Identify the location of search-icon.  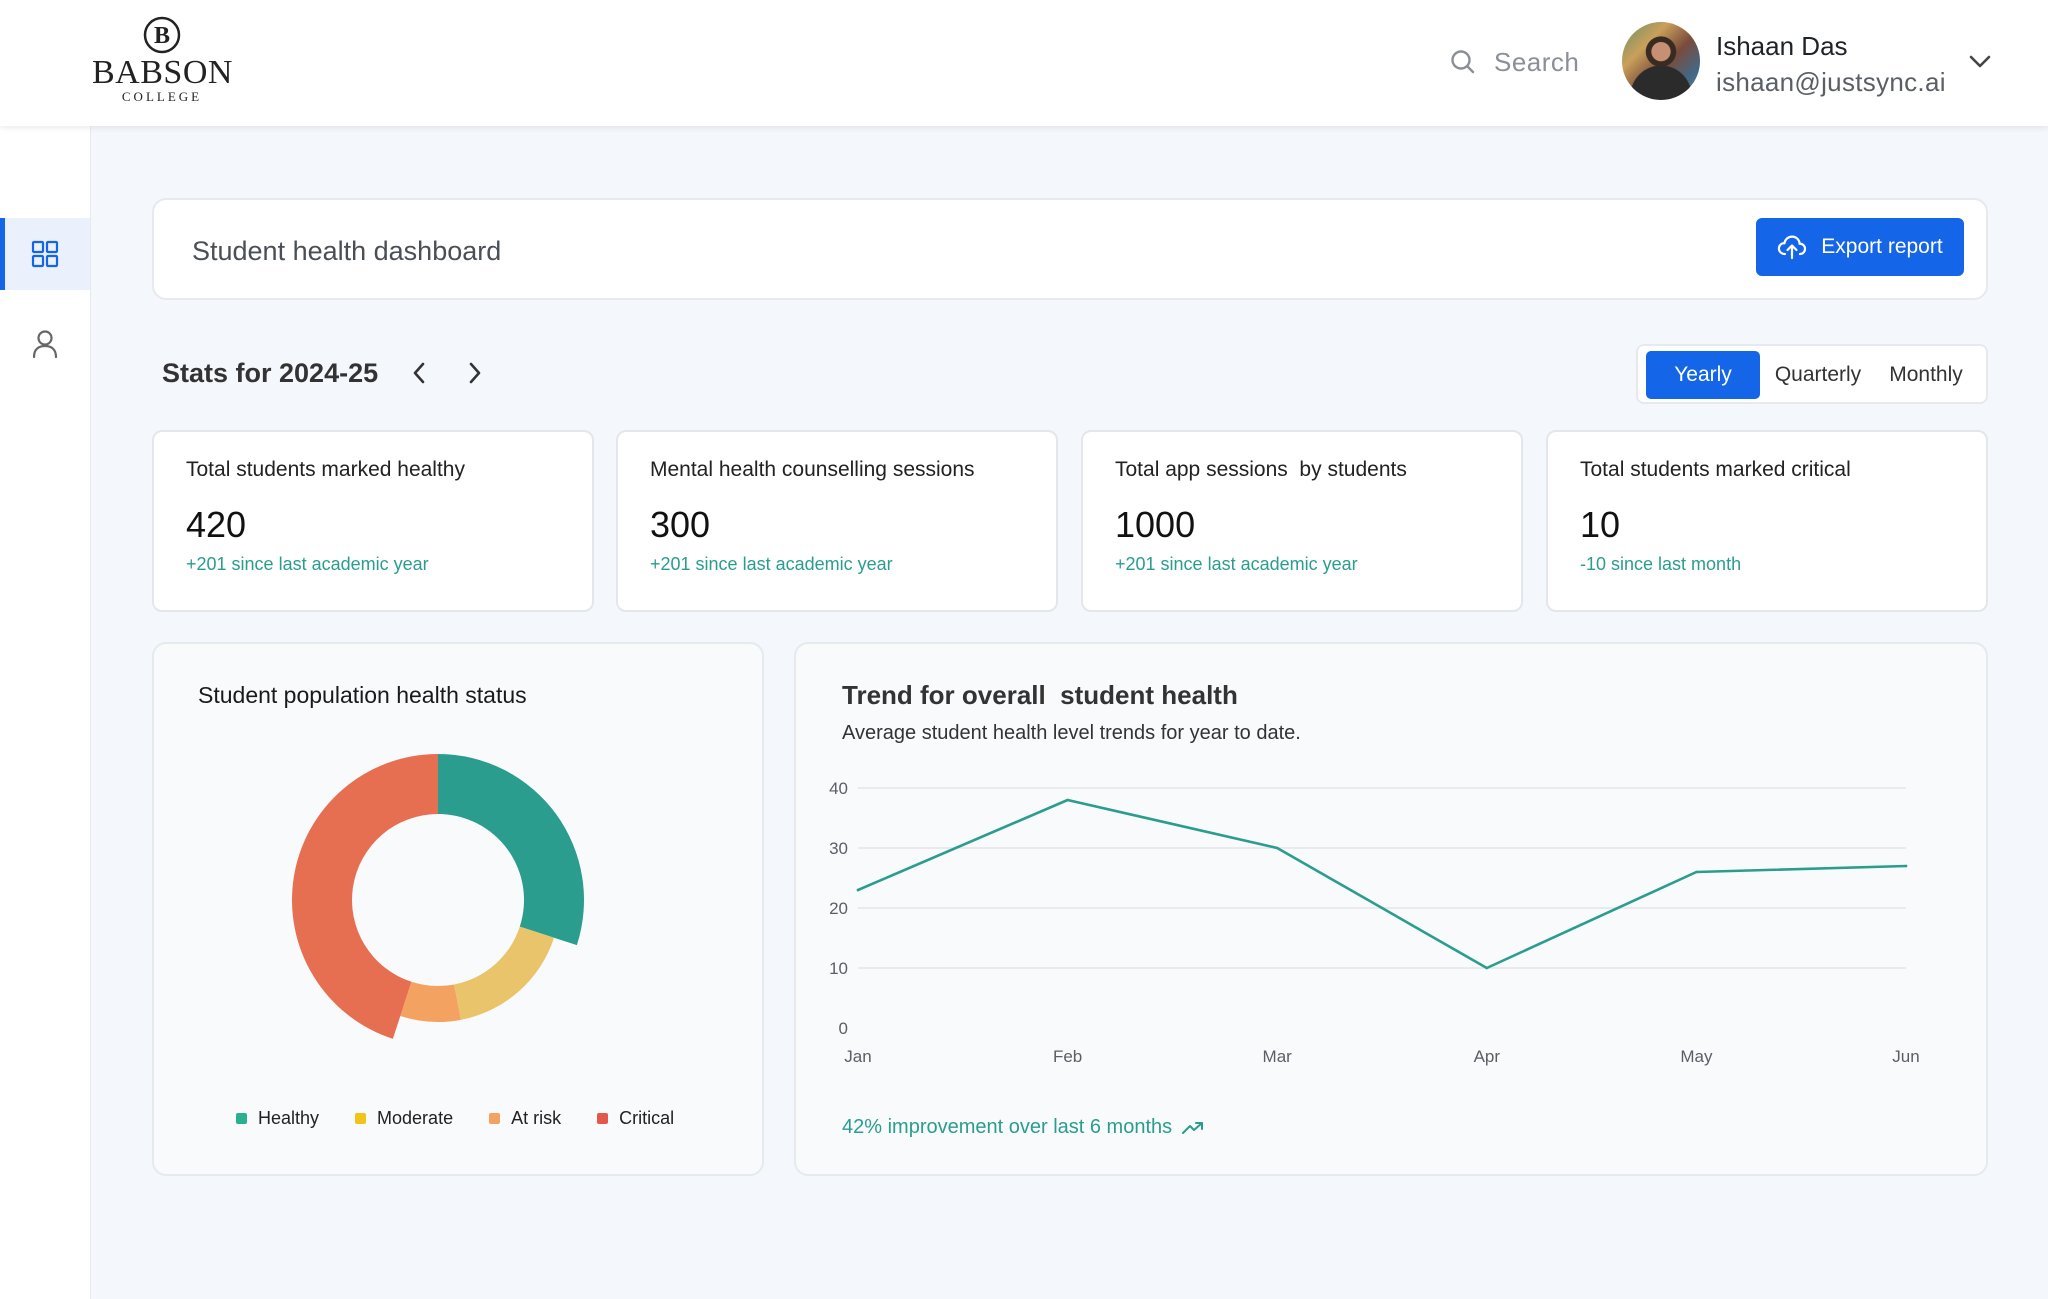
(1463, 62).